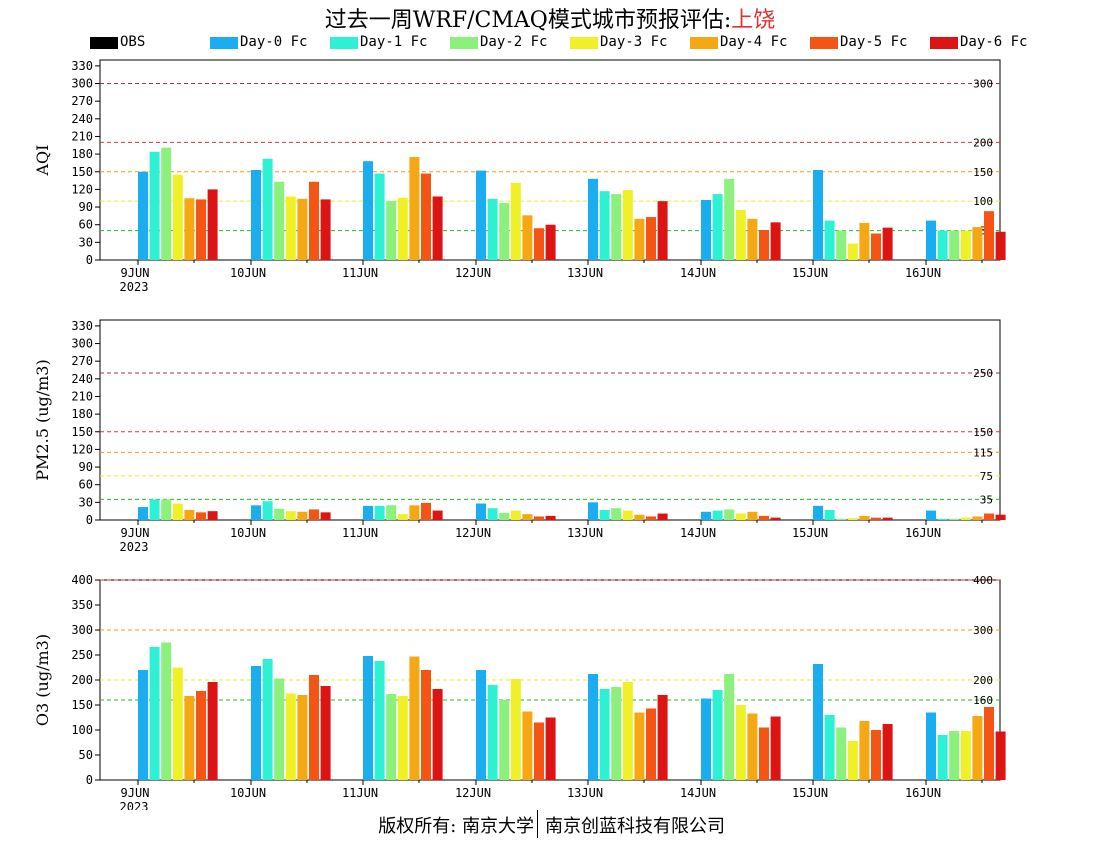 The image size is (1100, 850). Describe the element at coordinates (134, 287) in the screenshot. I see `x-year-label: 2023` at that location.